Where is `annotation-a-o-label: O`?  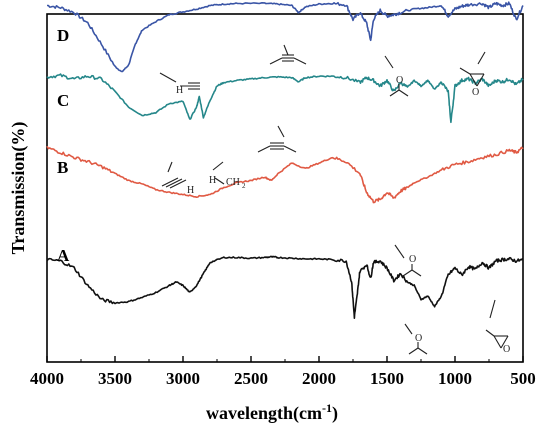 annotation-a-o-label: O is located at coordinates (418, 338).